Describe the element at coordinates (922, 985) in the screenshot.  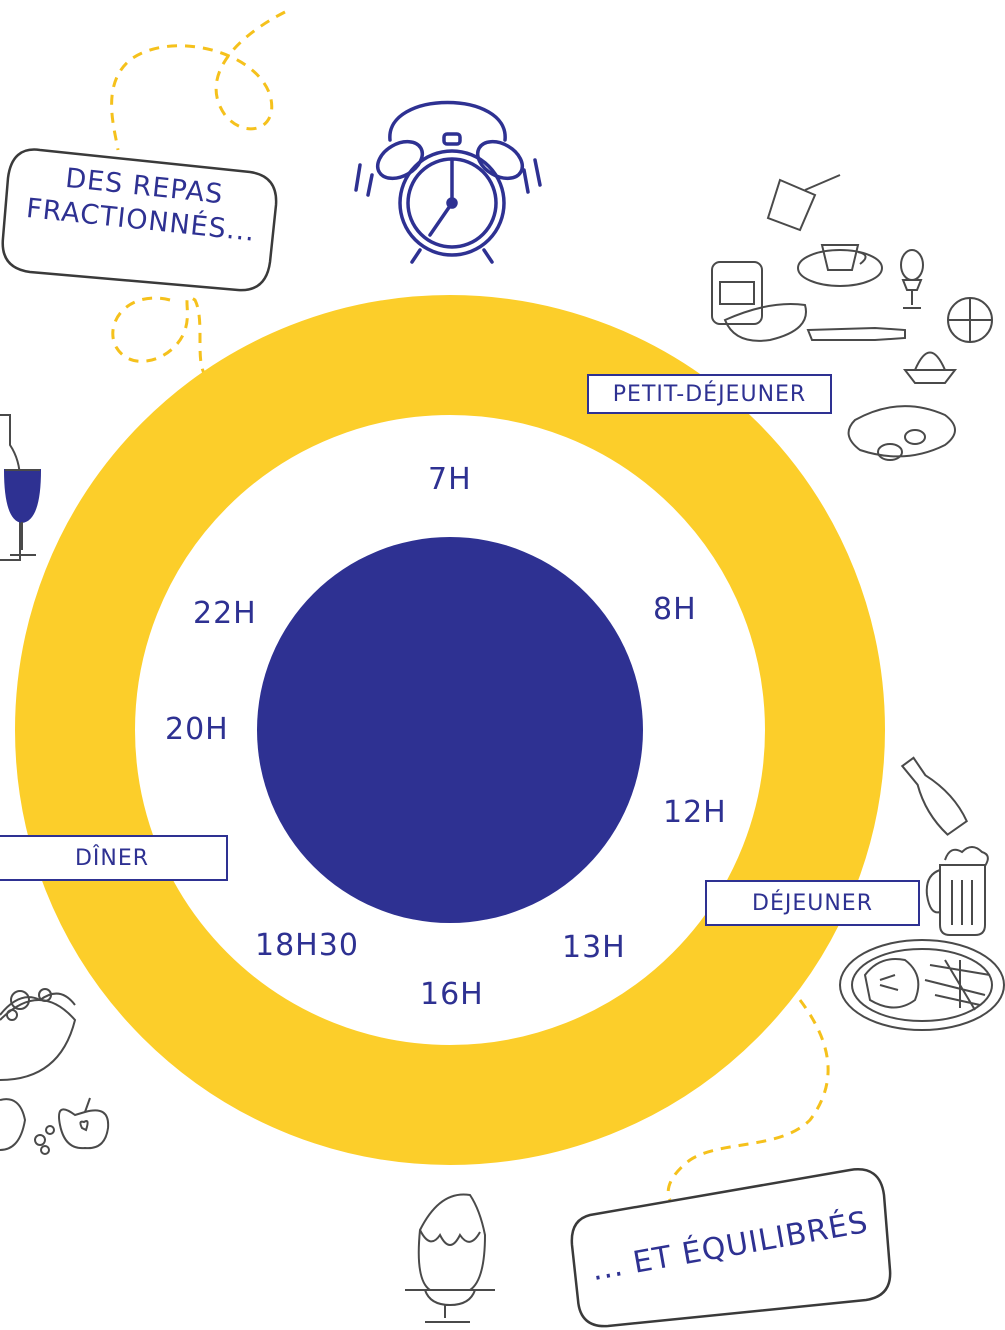
I see `steak-plate-icon` at that location.